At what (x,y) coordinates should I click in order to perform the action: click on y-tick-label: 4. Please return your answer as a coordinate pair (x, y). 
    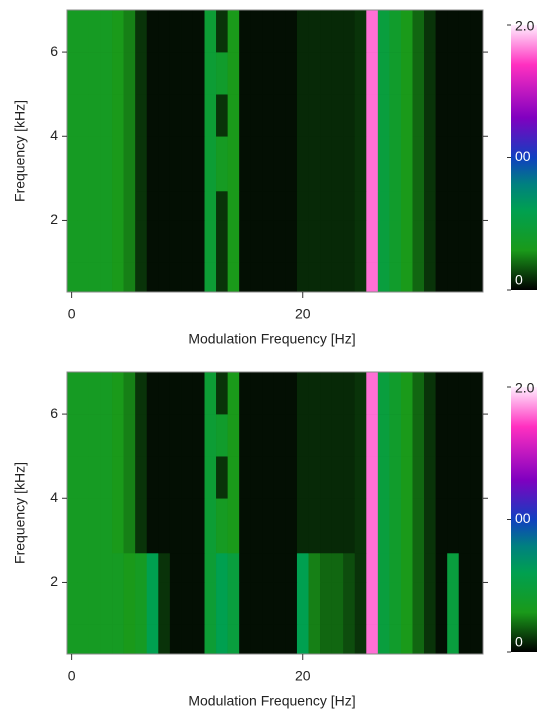
    Looking at the image, I should click on (54, 135).